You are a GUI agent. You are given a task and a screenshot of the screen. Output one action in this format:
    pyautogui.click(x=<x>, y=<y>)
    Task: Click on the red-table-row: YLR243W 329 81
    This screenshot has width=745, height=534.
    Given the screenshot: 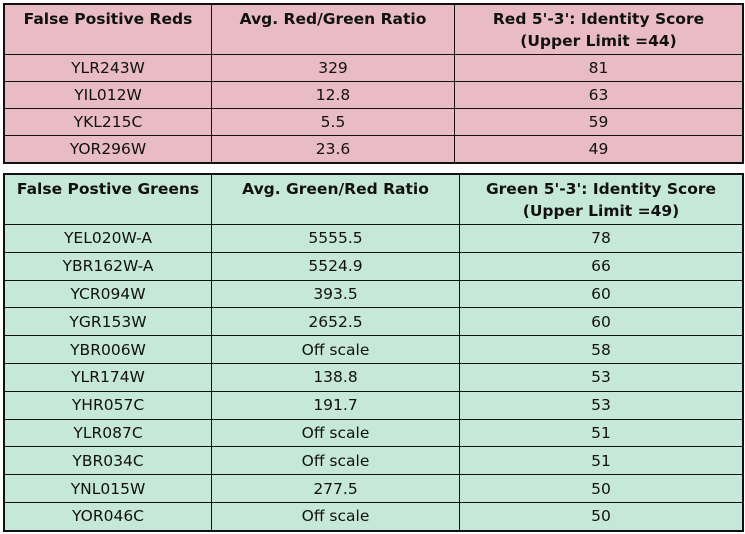 What is the action you would take?
    pyautogui.click(x=373, y=68)
    